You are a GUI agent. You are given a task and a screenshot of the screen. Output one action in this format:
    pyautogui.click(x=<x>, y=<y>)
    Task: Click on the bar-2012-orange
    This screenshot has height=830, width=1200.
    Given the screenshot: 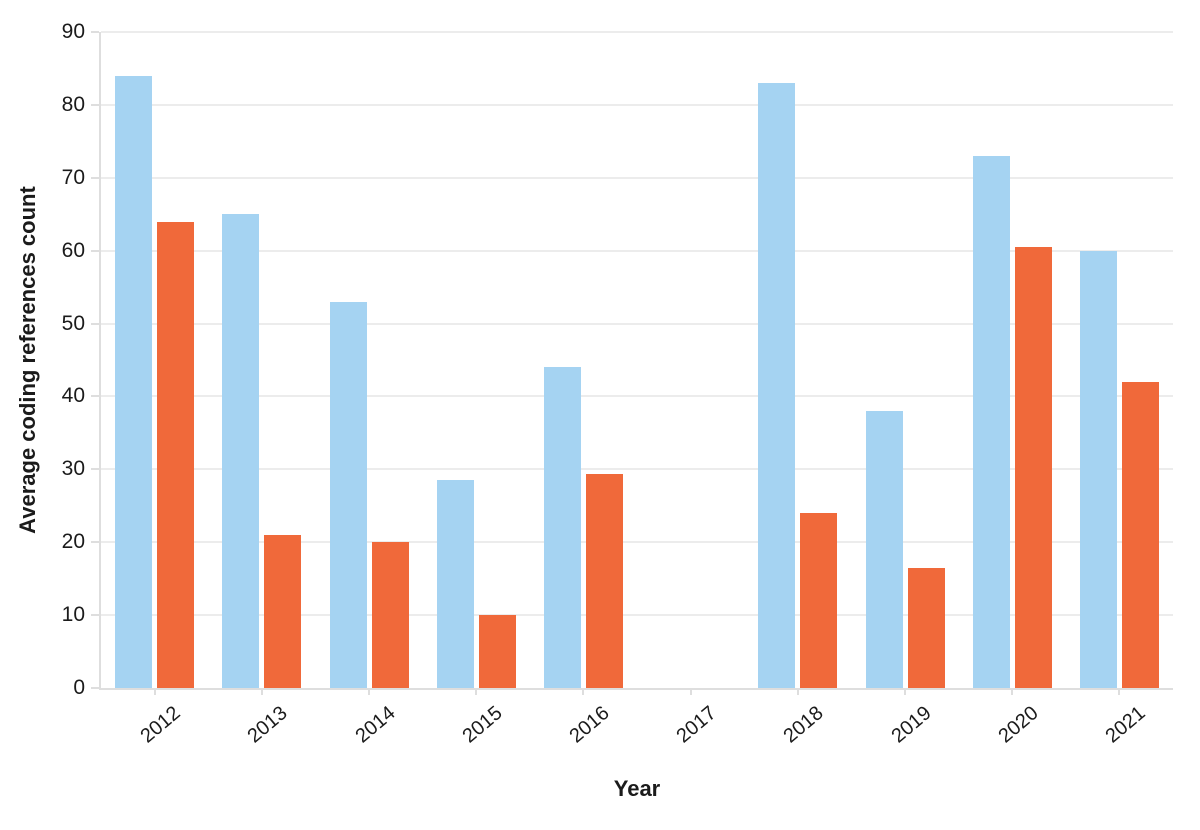 What is the action you would take?
    pyautogui.click(x=176, y=454)
    